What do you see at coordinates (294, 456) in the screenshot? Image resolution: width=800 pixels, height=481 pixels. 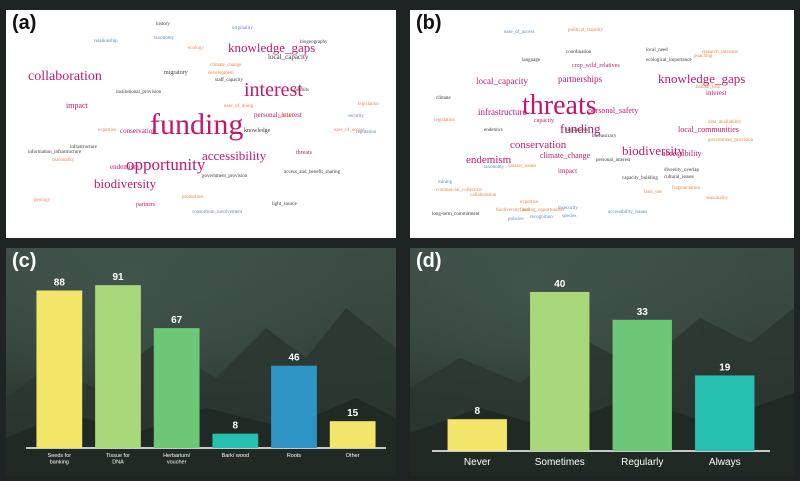 I see `category-label-roots: Roots` at bounding box center [294, 456].